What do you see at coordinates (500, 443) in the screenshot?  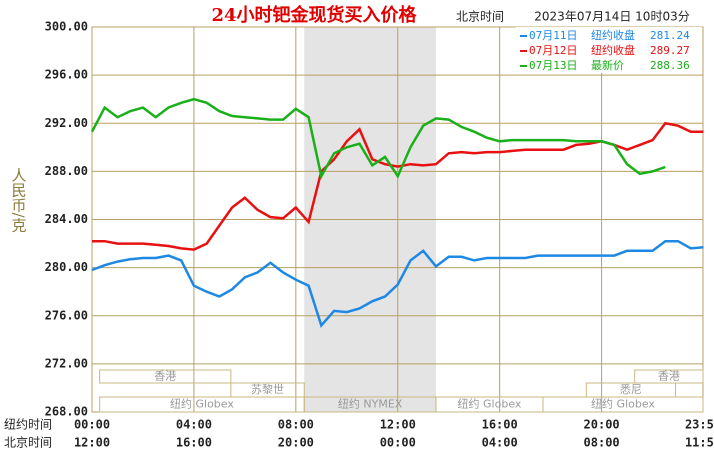 I see `x2-tick-label: 04:00` at bounding box center [500, 443].